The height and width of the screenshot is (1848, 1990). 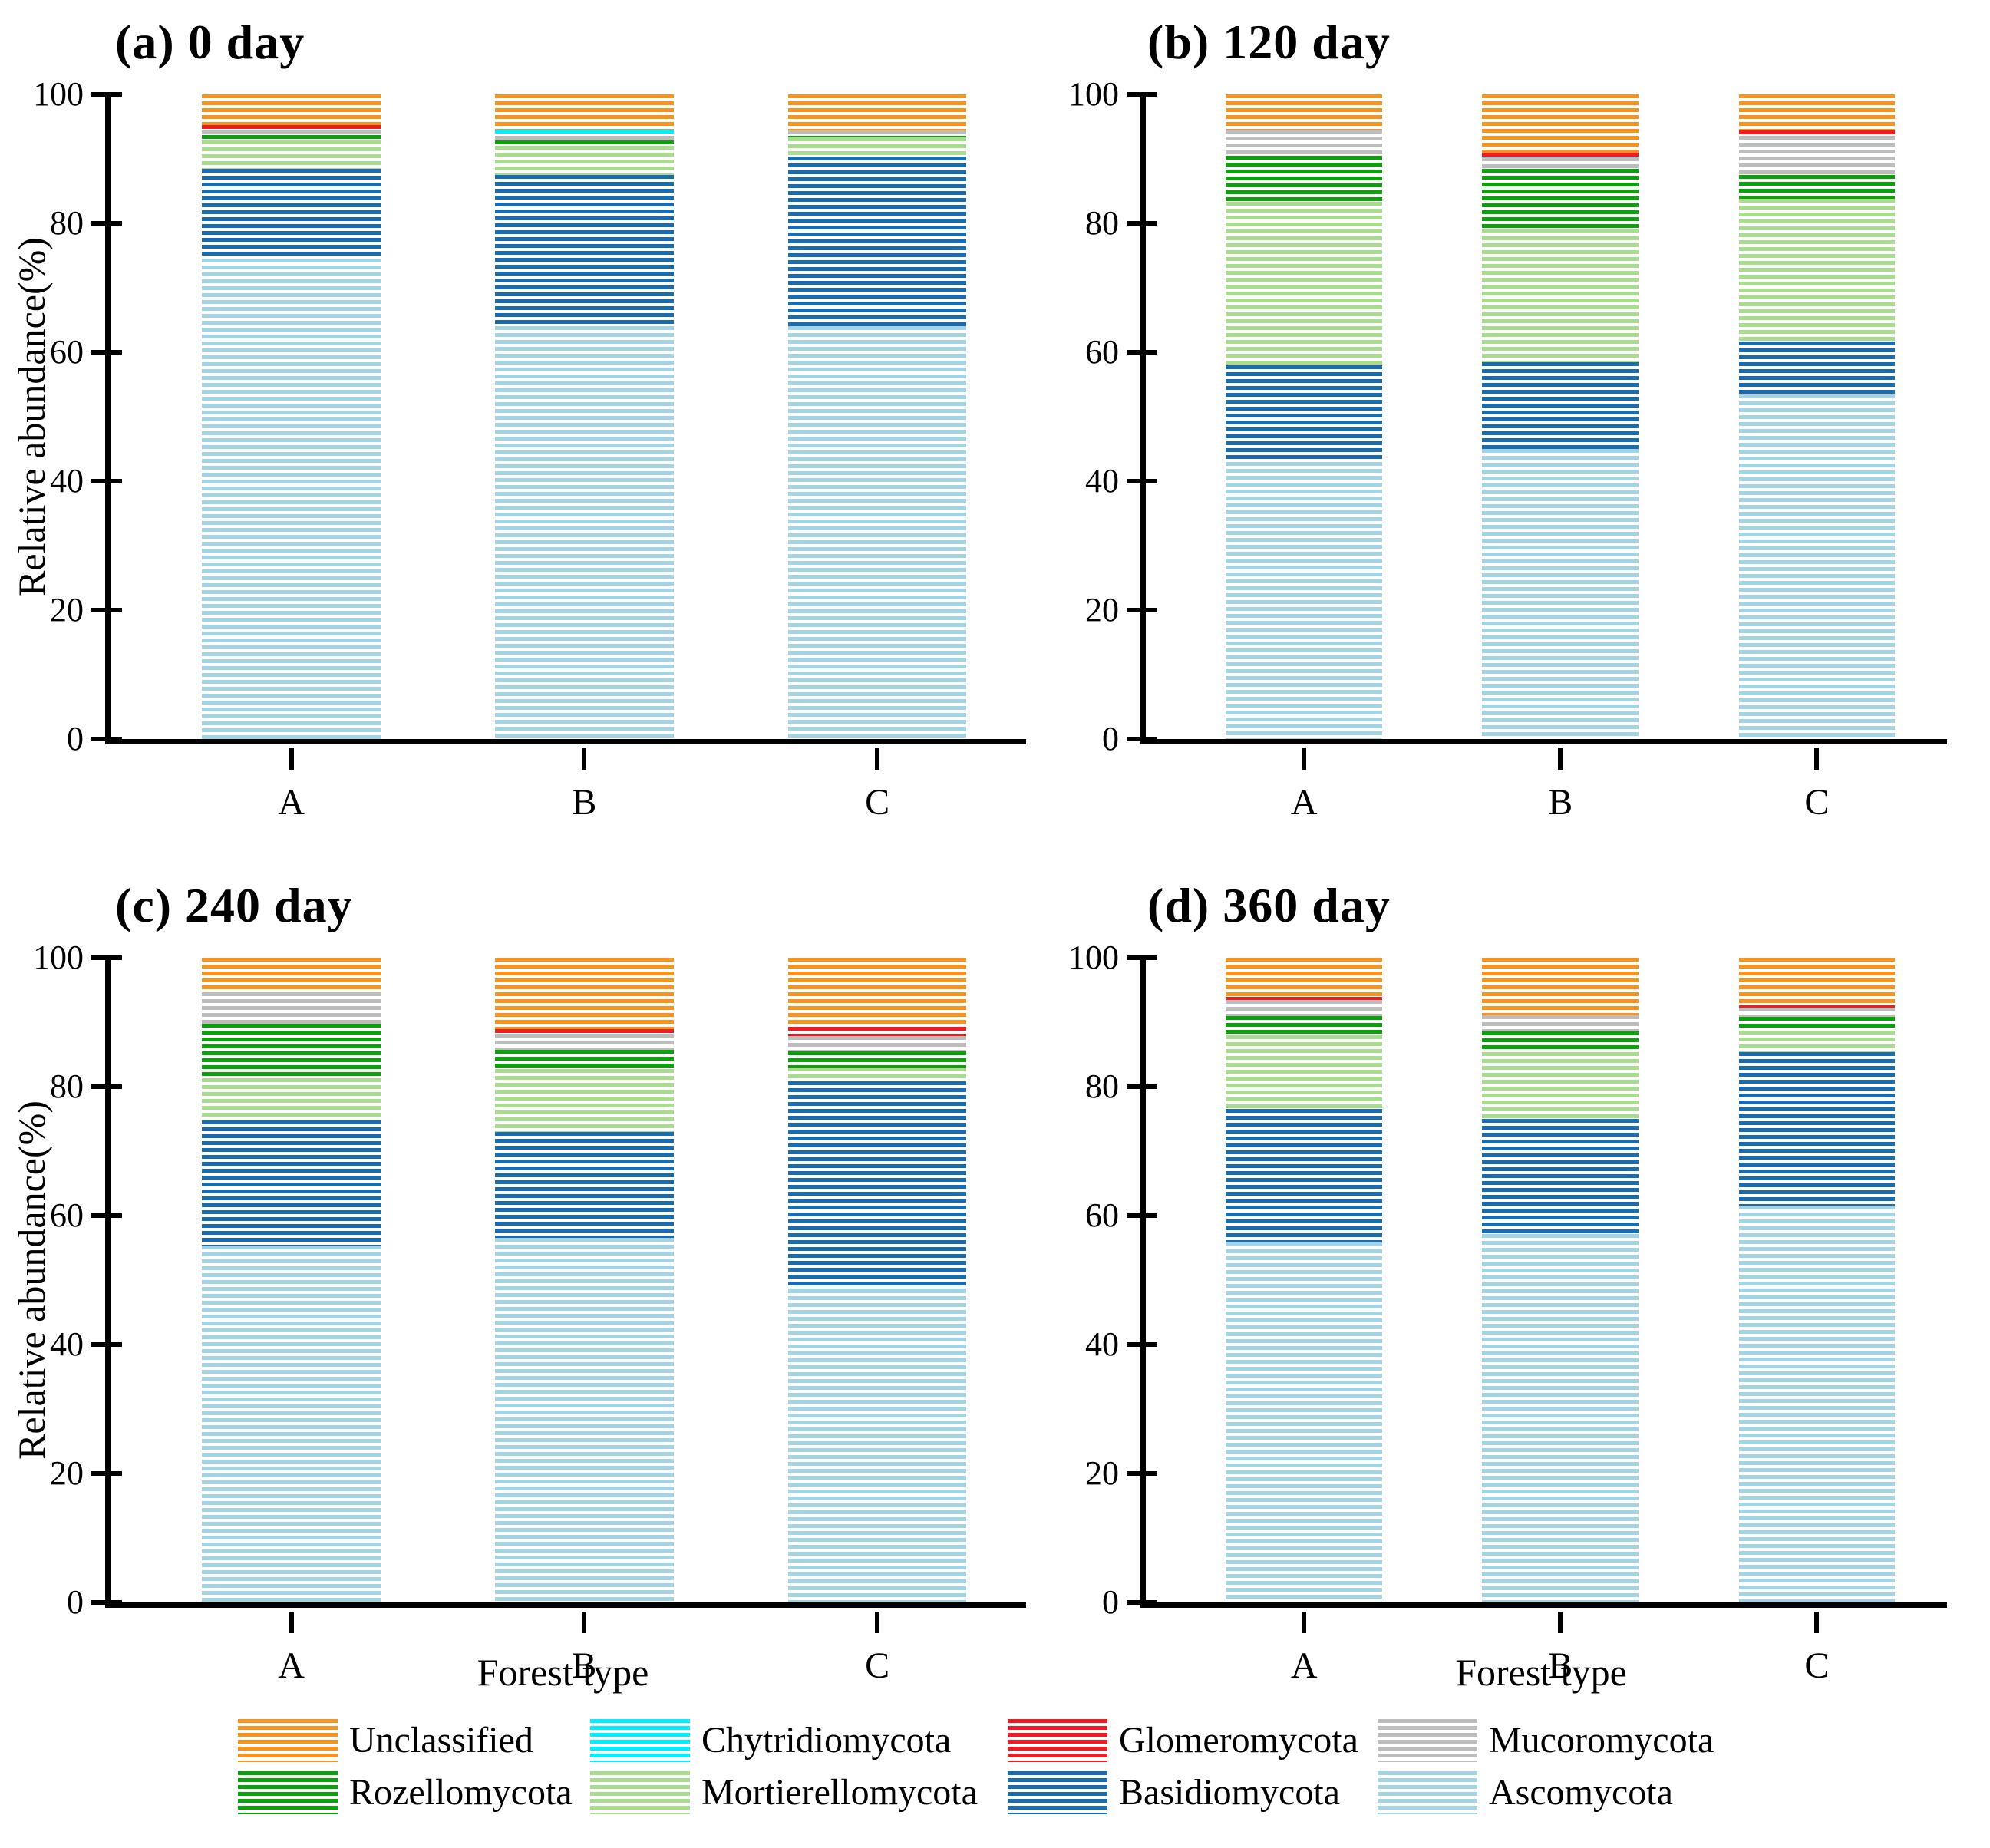 What do you see at coordinates (1269, 905) in the screenshot?
I see `panel-d-title: (d) 360 day` at bounding box center [1269, 905].